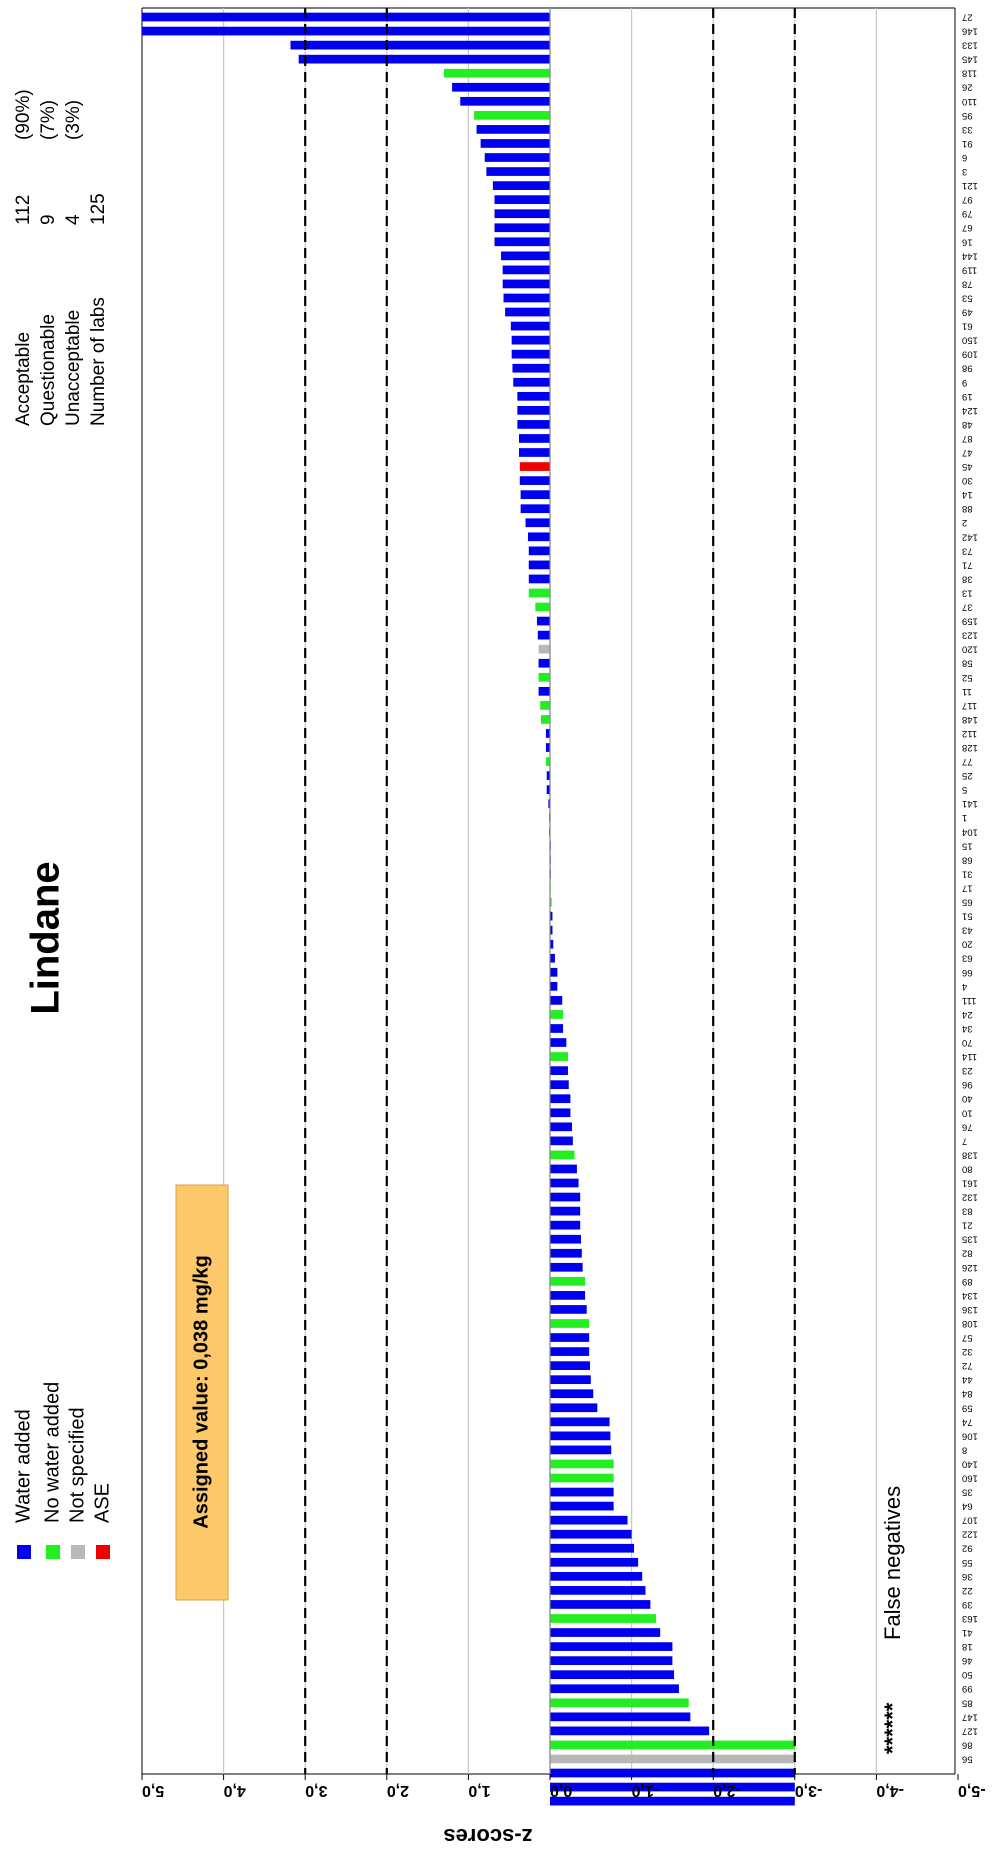 The width and height of the screenshot is (996, 1876). Describe the element at coordinates (964, 789) in the screenshot. I see `lab-label: 5` at that location.